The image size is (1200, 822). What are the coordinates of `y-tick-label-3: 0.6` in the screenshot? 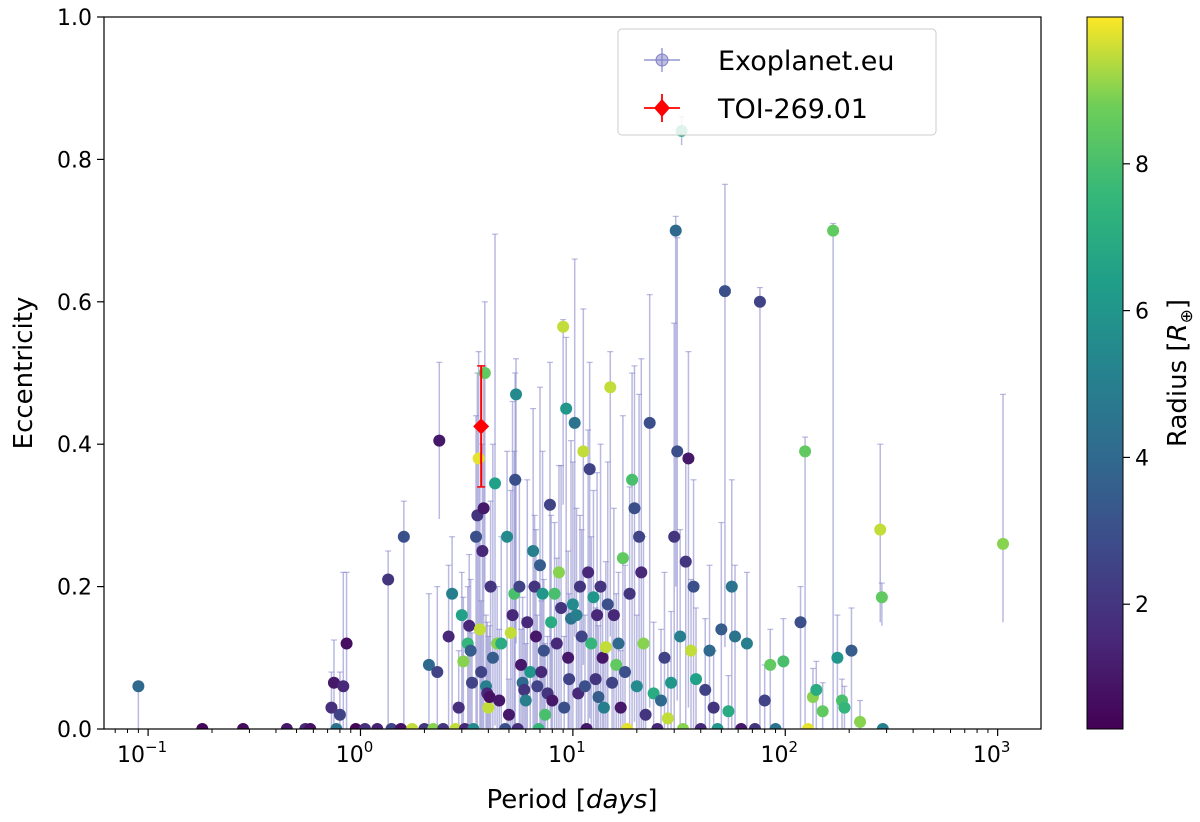 It's located at (74, 303).